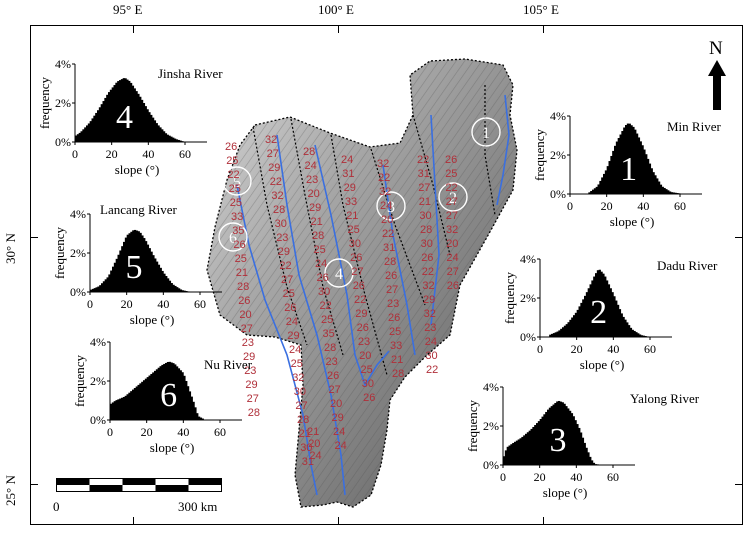 Image resolution: width=754 pixels, height=535 pixels. What do you see at coordinates (90, 304) in the screenshot?
I see `x-tick-label: 0` at bounding box center [90, 304].